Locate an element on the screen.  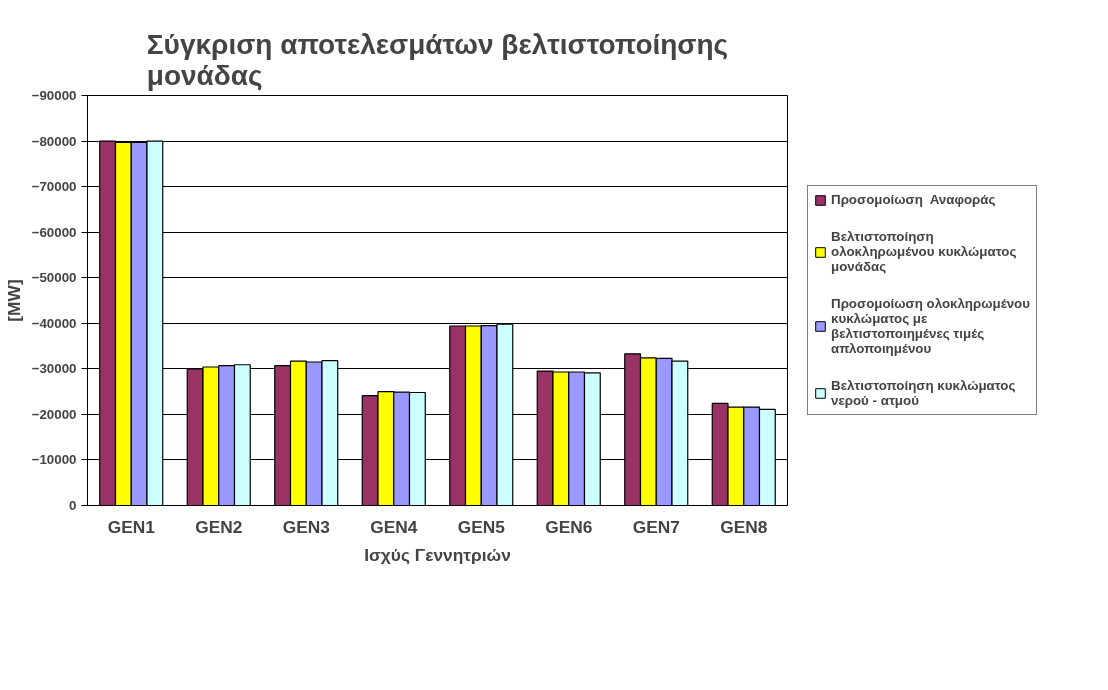
x-tick-label: GEN3 is located at coordinates (306, 526).